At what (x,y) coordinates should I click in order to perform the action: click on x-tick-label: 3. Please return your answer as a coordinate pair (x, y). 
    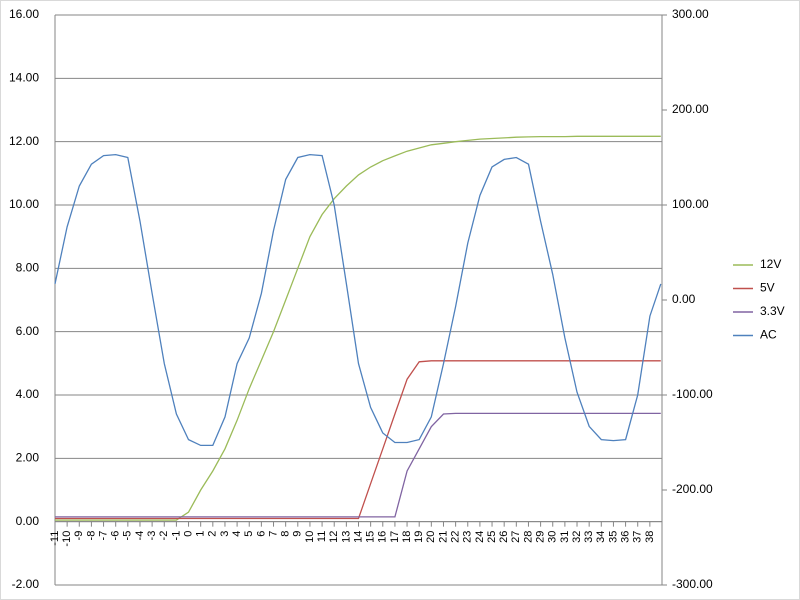
    Looking at the image, I should click on (225, 534).